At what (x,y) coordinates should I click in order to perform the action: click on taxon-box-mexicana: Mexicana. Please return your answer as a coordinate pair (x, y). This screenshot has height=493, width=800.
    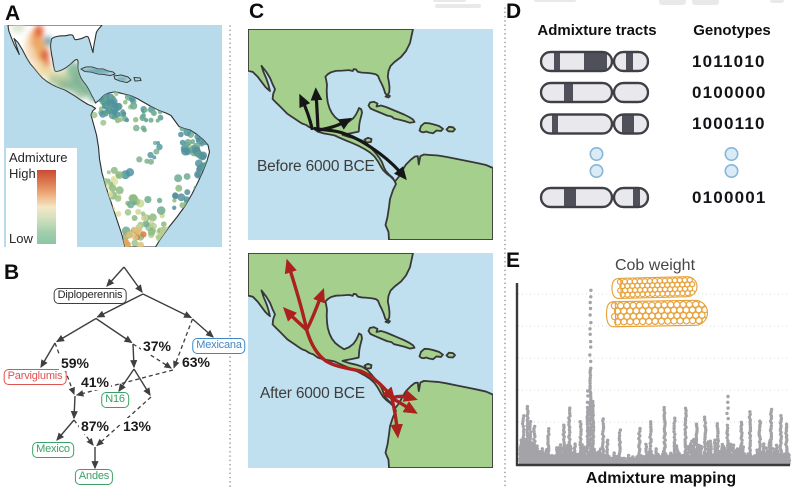
    Looking at the image, I should click on (219, 346).